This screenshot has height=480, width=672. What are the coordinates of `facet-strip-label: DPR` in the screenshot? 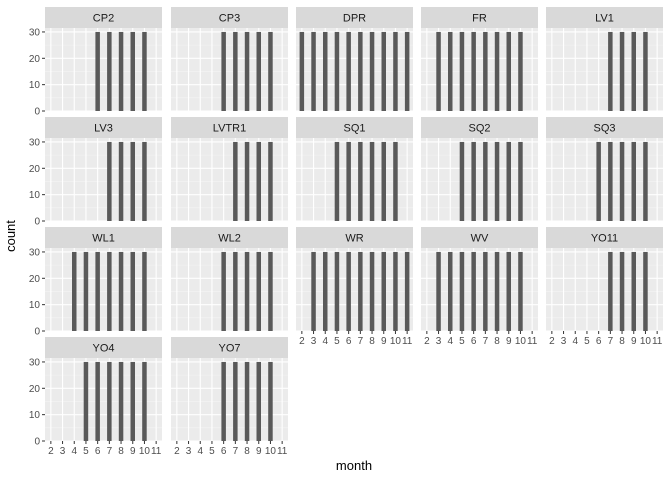 It's located at (354, 19).